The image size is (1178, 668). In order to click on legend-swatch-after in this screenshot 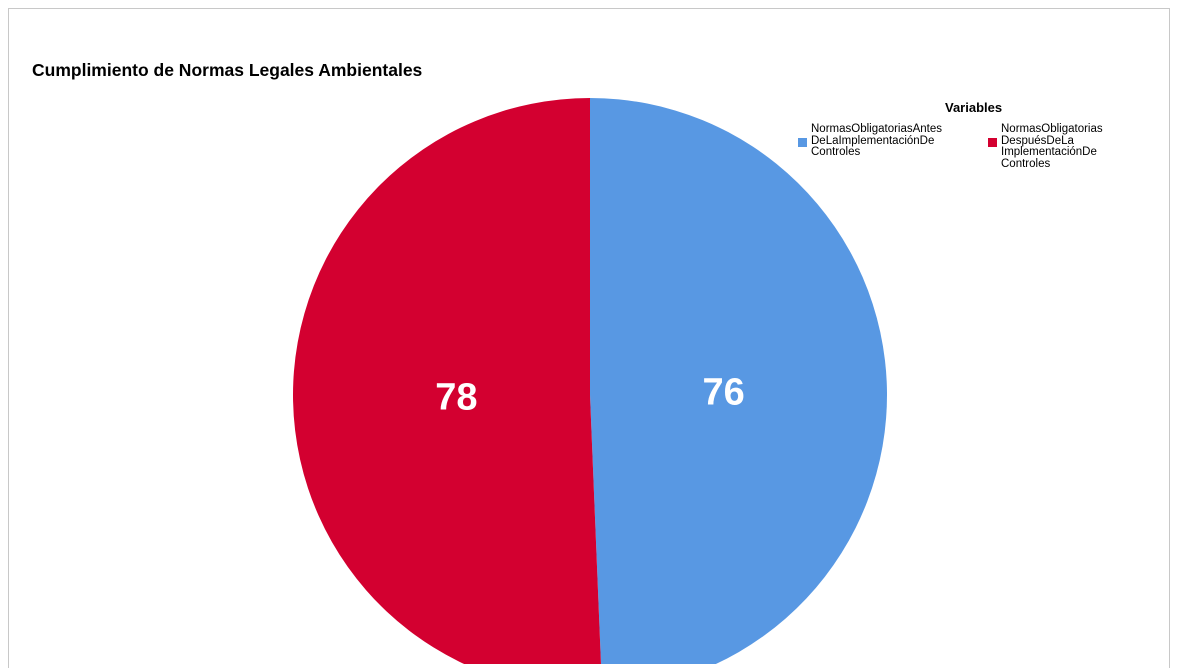, I will do `click(992, 142)`.